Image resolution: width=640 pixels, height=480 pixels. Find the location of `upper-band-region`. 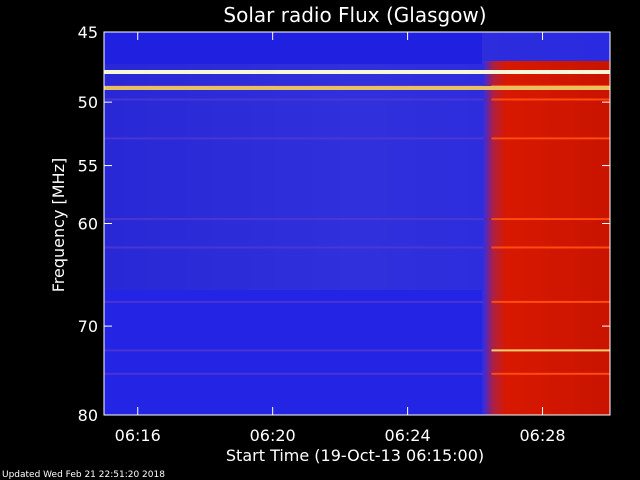

upper-band-region is located at coordinates (293, 48).